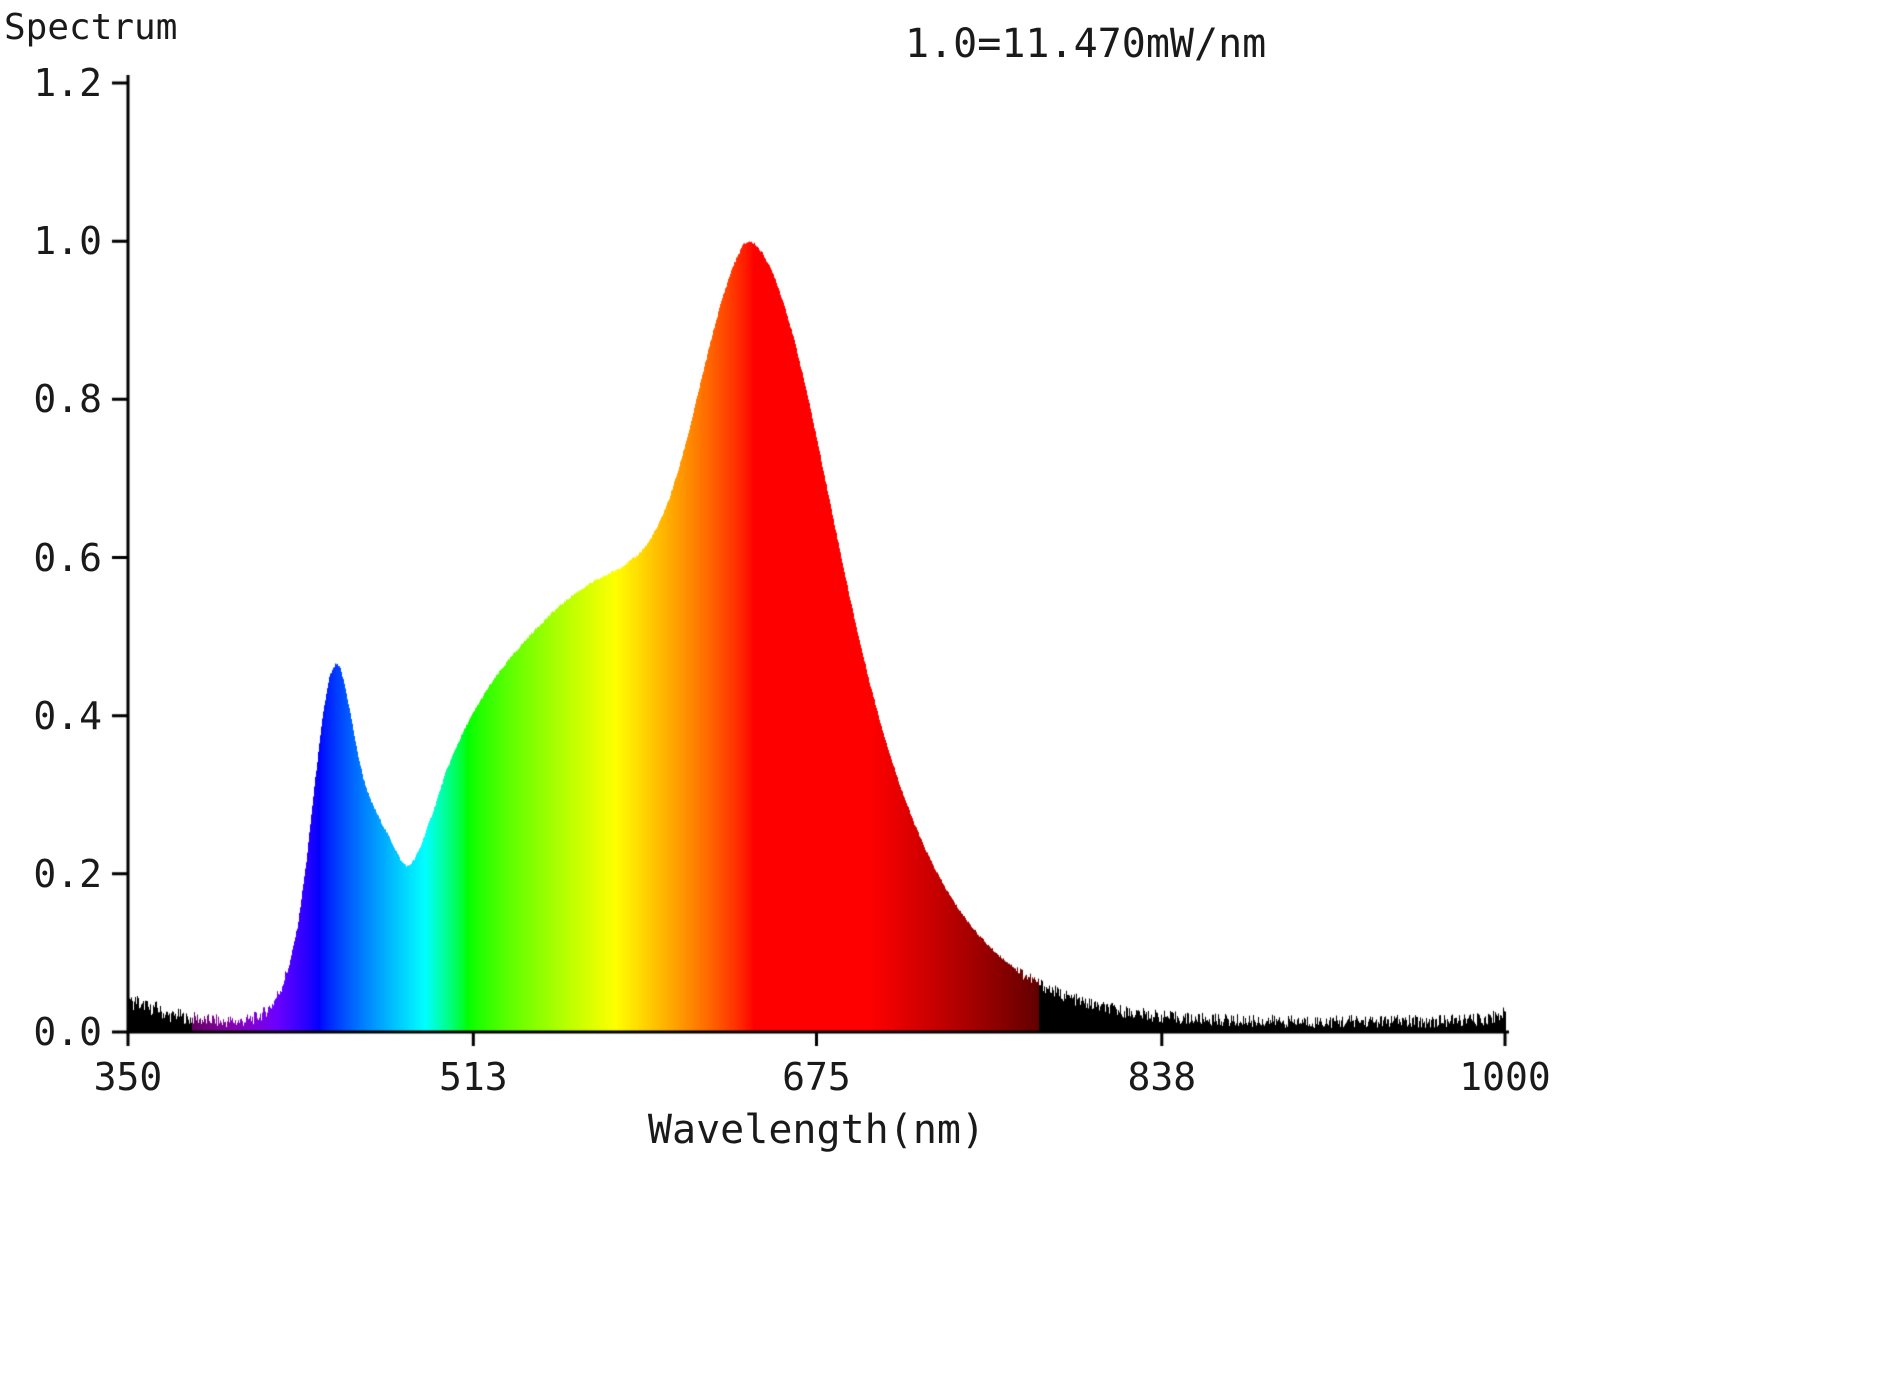 This screenshot has height=1379, width=1900. What do you see at coordinates (67, 1032) in the screenshot?
I see `y-tick-label: 0.0` at bounding box center [67, 1032].